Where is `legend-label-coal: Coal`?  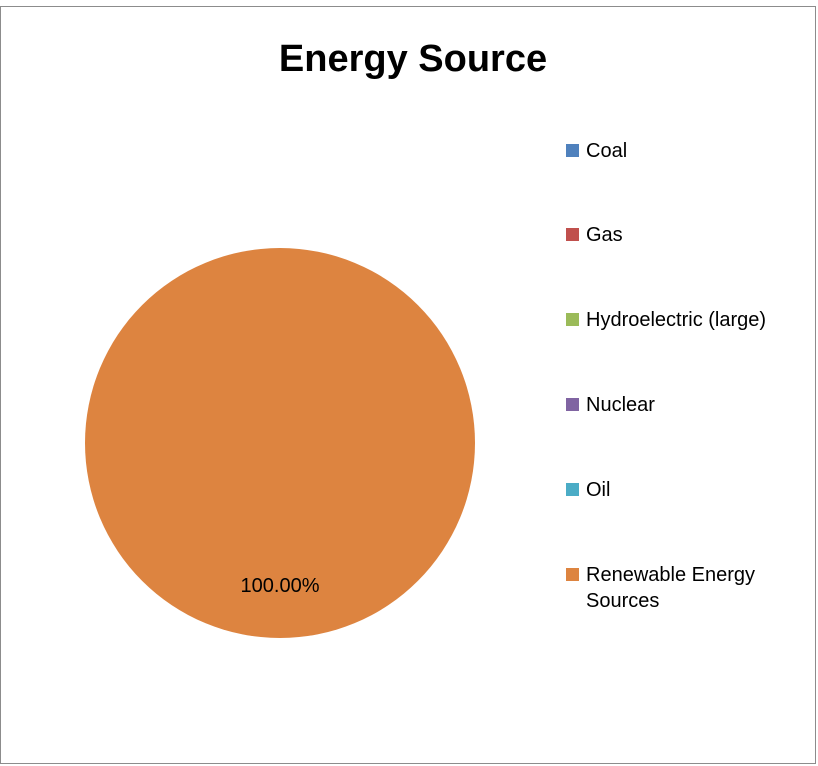 legend-label-coal: Coal is located at coordinates (607, 151).